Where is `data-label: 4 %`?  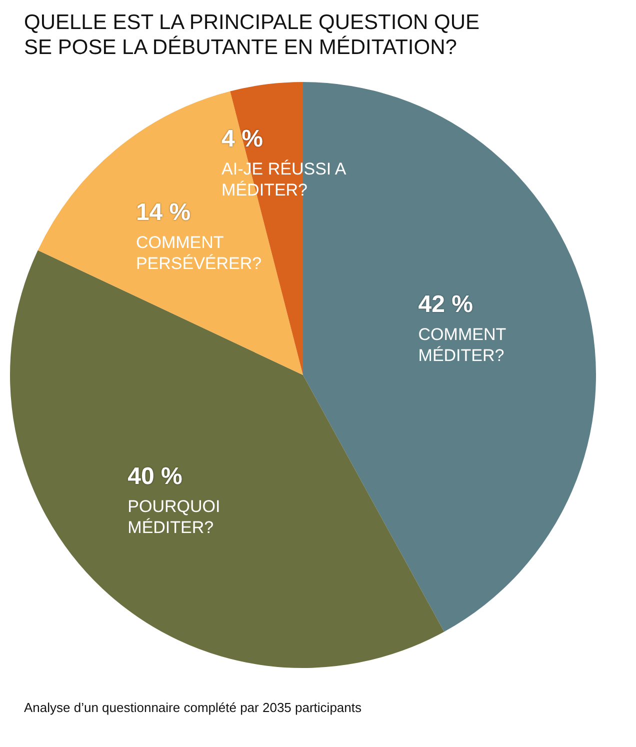
data-label: 4 % is located at coordinates (242, 138).